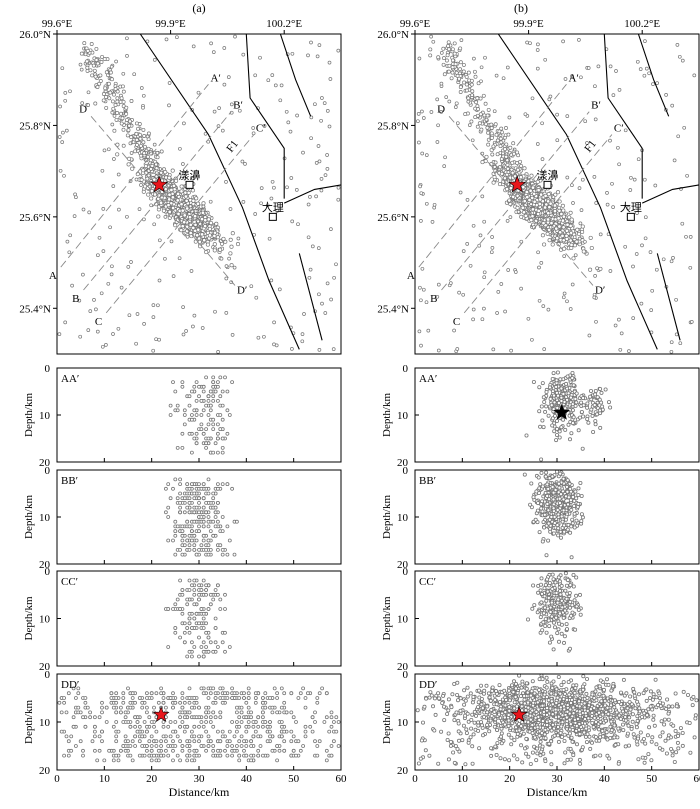 The image size is (700, 809). What do you see at coordinates (152, 779) in the screenshot?
I see `distance-tick-label: 20` at bounding box center [152, 779].